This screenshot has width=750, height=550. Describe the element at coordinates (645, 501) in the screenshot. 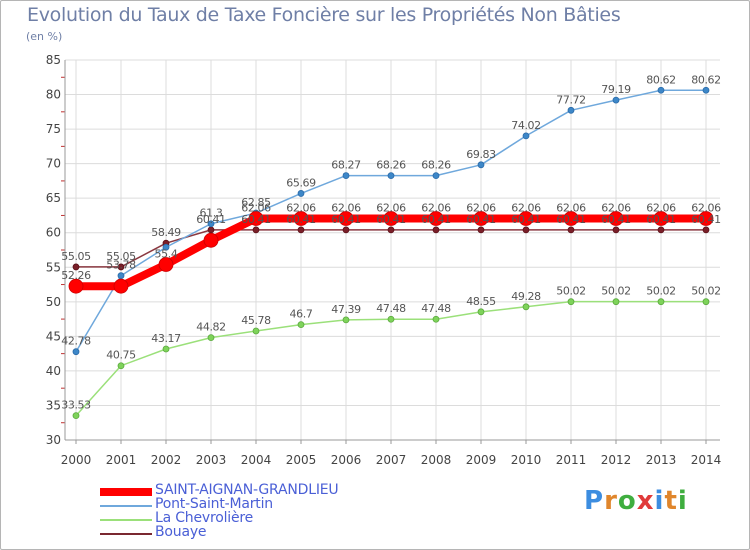

I see `logo-letter: x` at that location.